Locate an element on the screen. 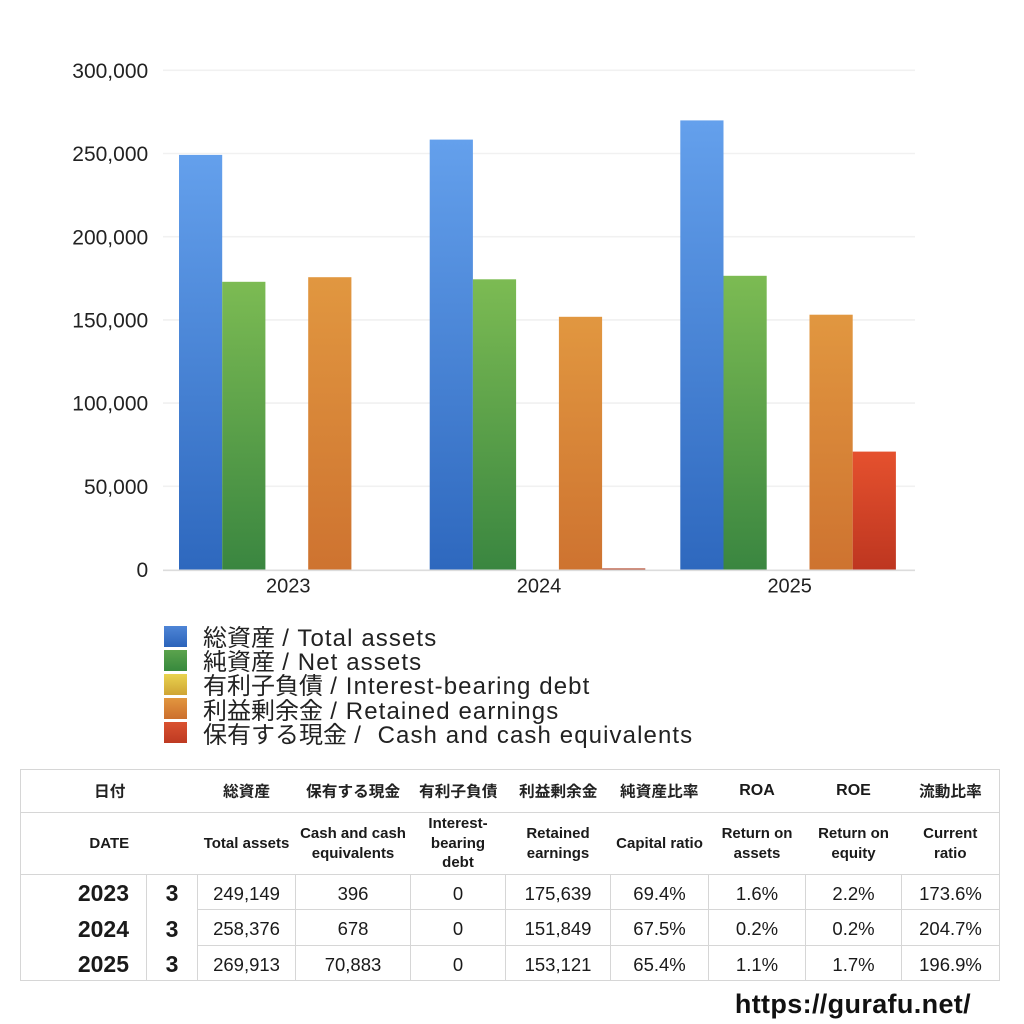 This screenshot has height=1024, width=1024. svg-text: 0 is located at coordinates (143, 570).